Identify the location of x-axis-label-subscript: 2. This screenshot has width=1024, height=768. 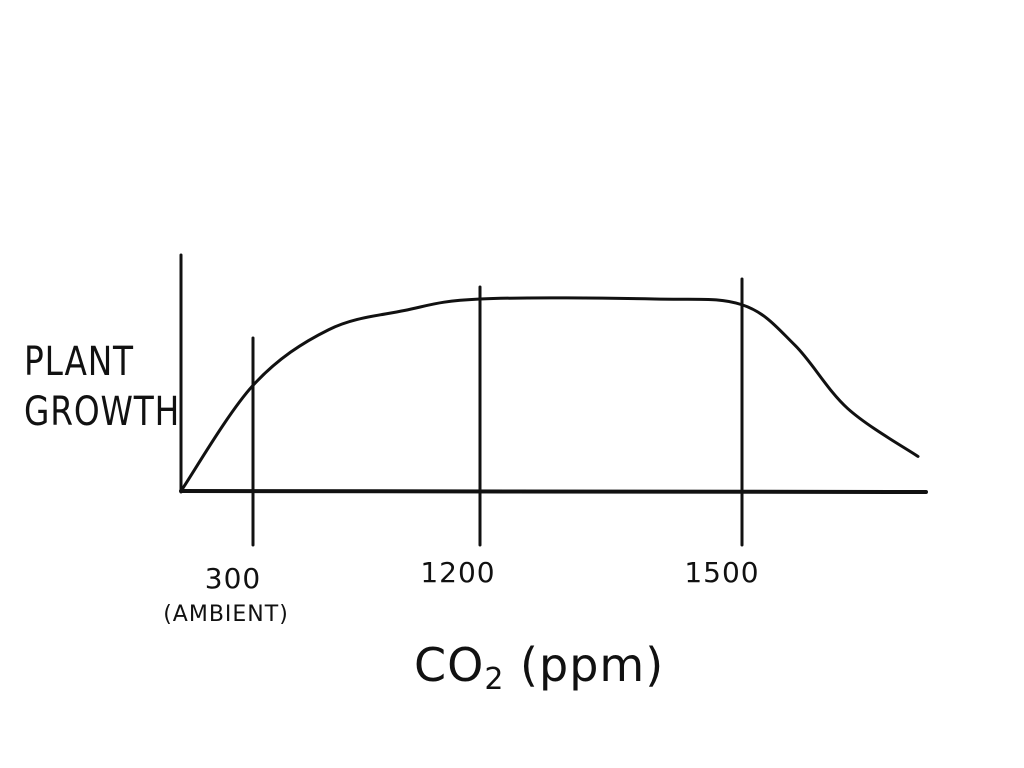
(494, 679).